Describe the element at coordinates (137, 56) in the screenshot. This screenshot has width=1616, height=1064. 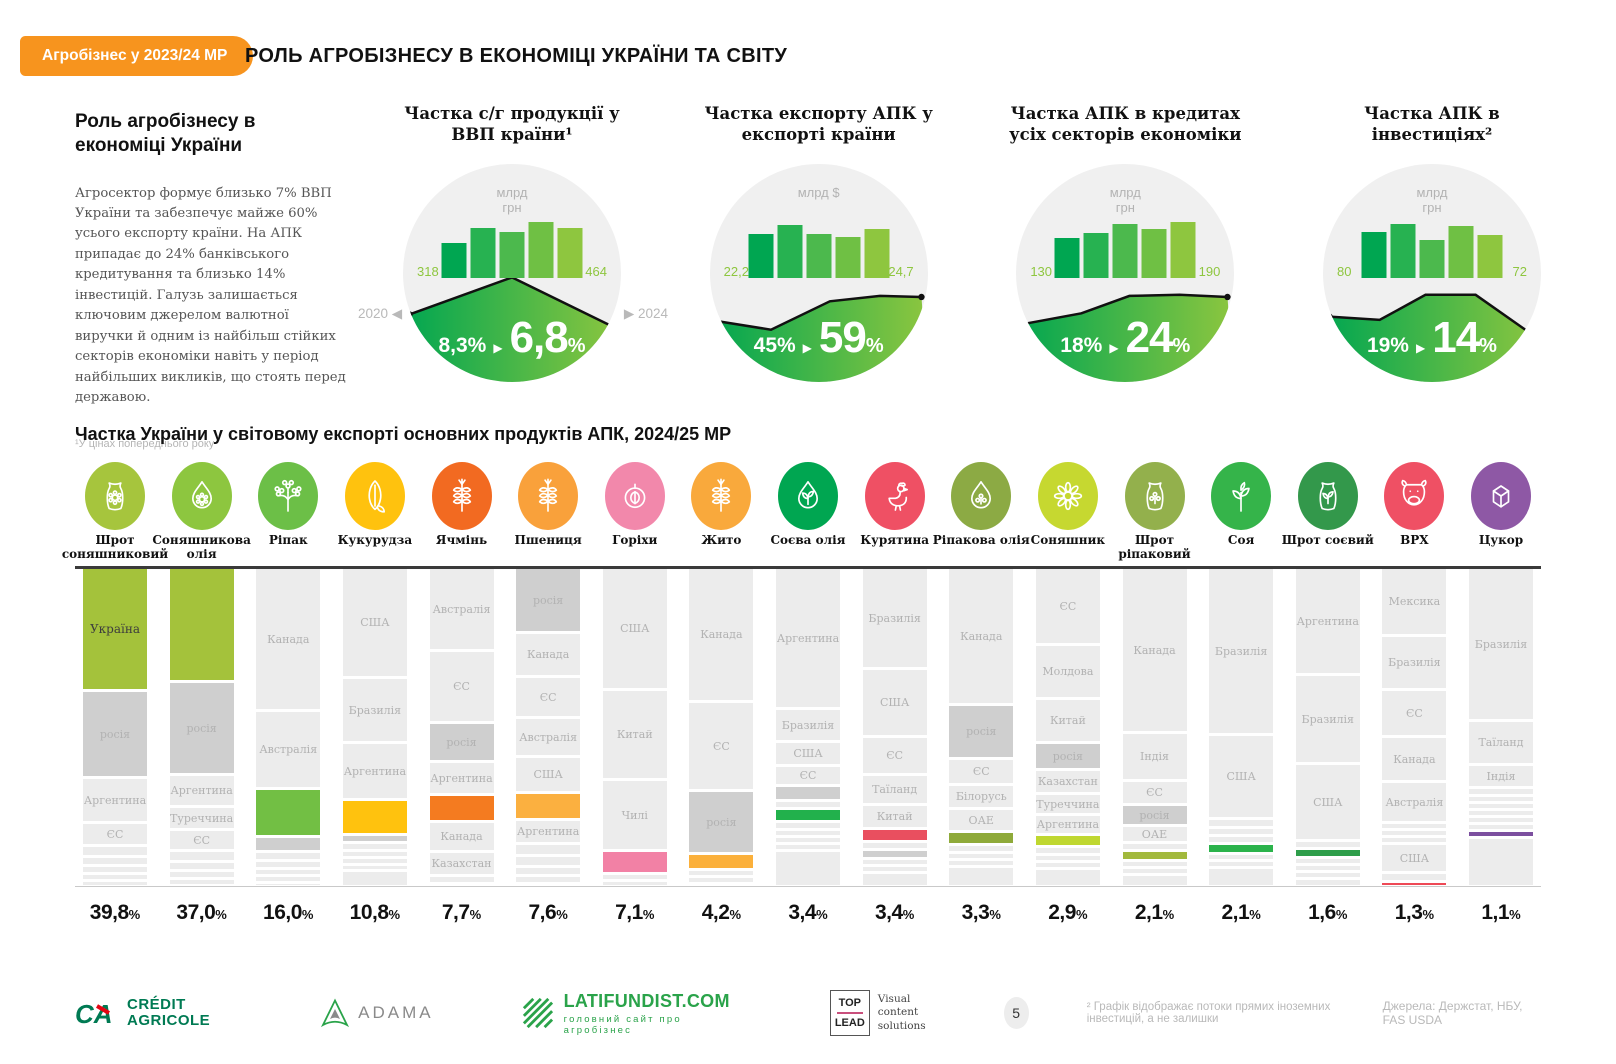
I see `season-badge: Агробізнес у 2023/24 МР` at that location.